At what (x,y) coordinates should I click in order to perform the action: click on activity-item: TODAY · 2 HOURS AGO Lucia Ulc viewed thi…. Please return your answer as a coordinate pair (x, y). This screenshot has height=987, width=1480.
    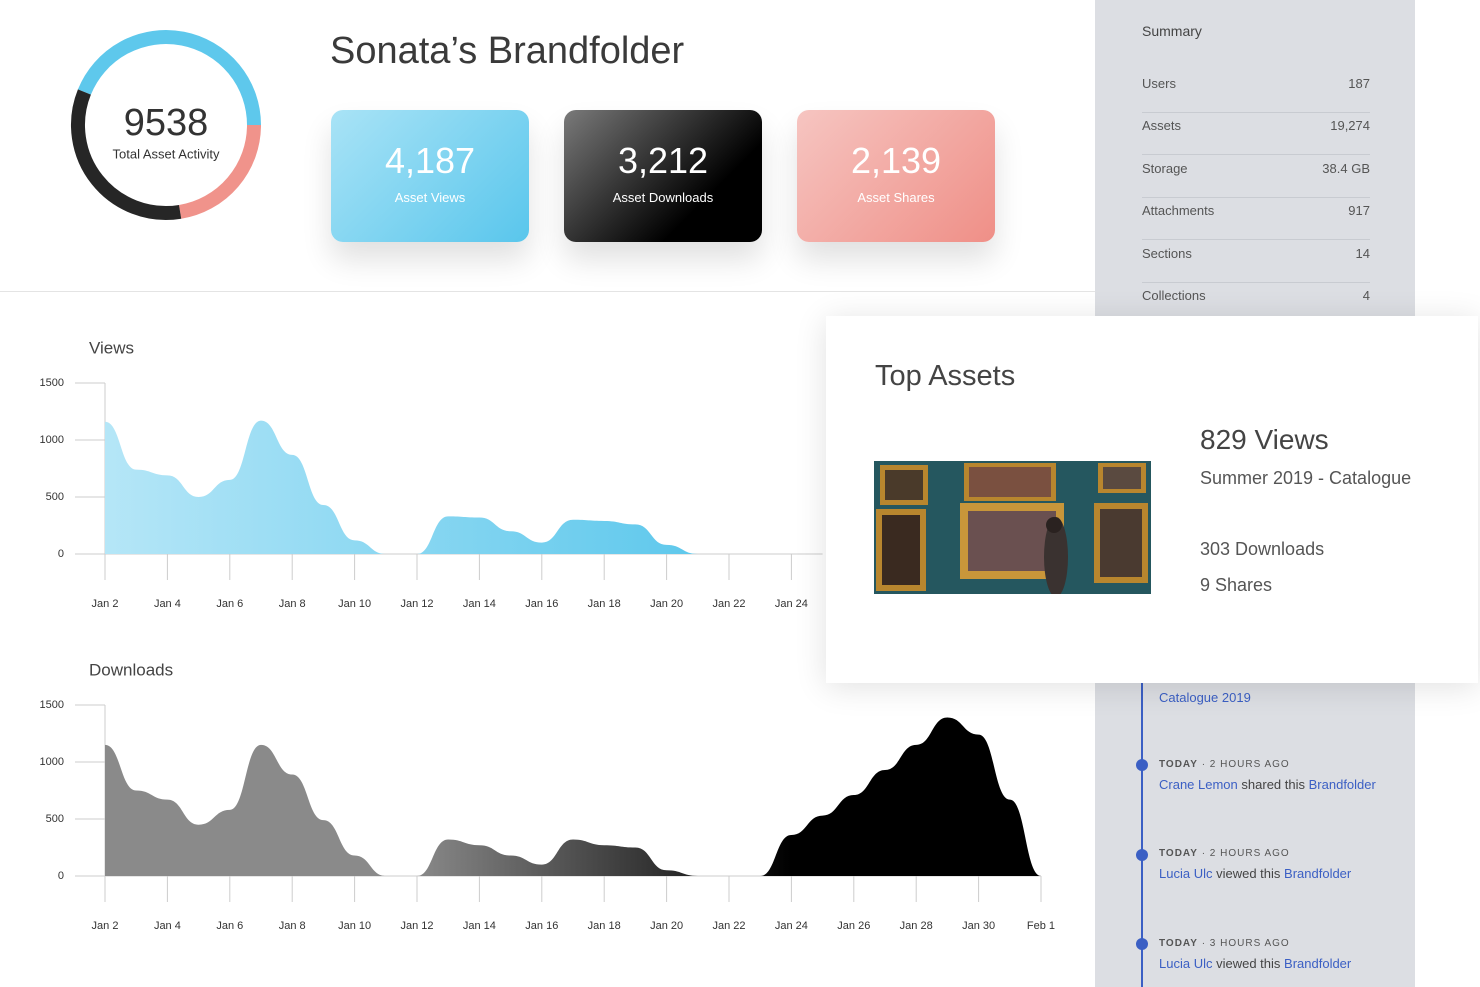
    Looking at the image, I should click on (1255, 864).